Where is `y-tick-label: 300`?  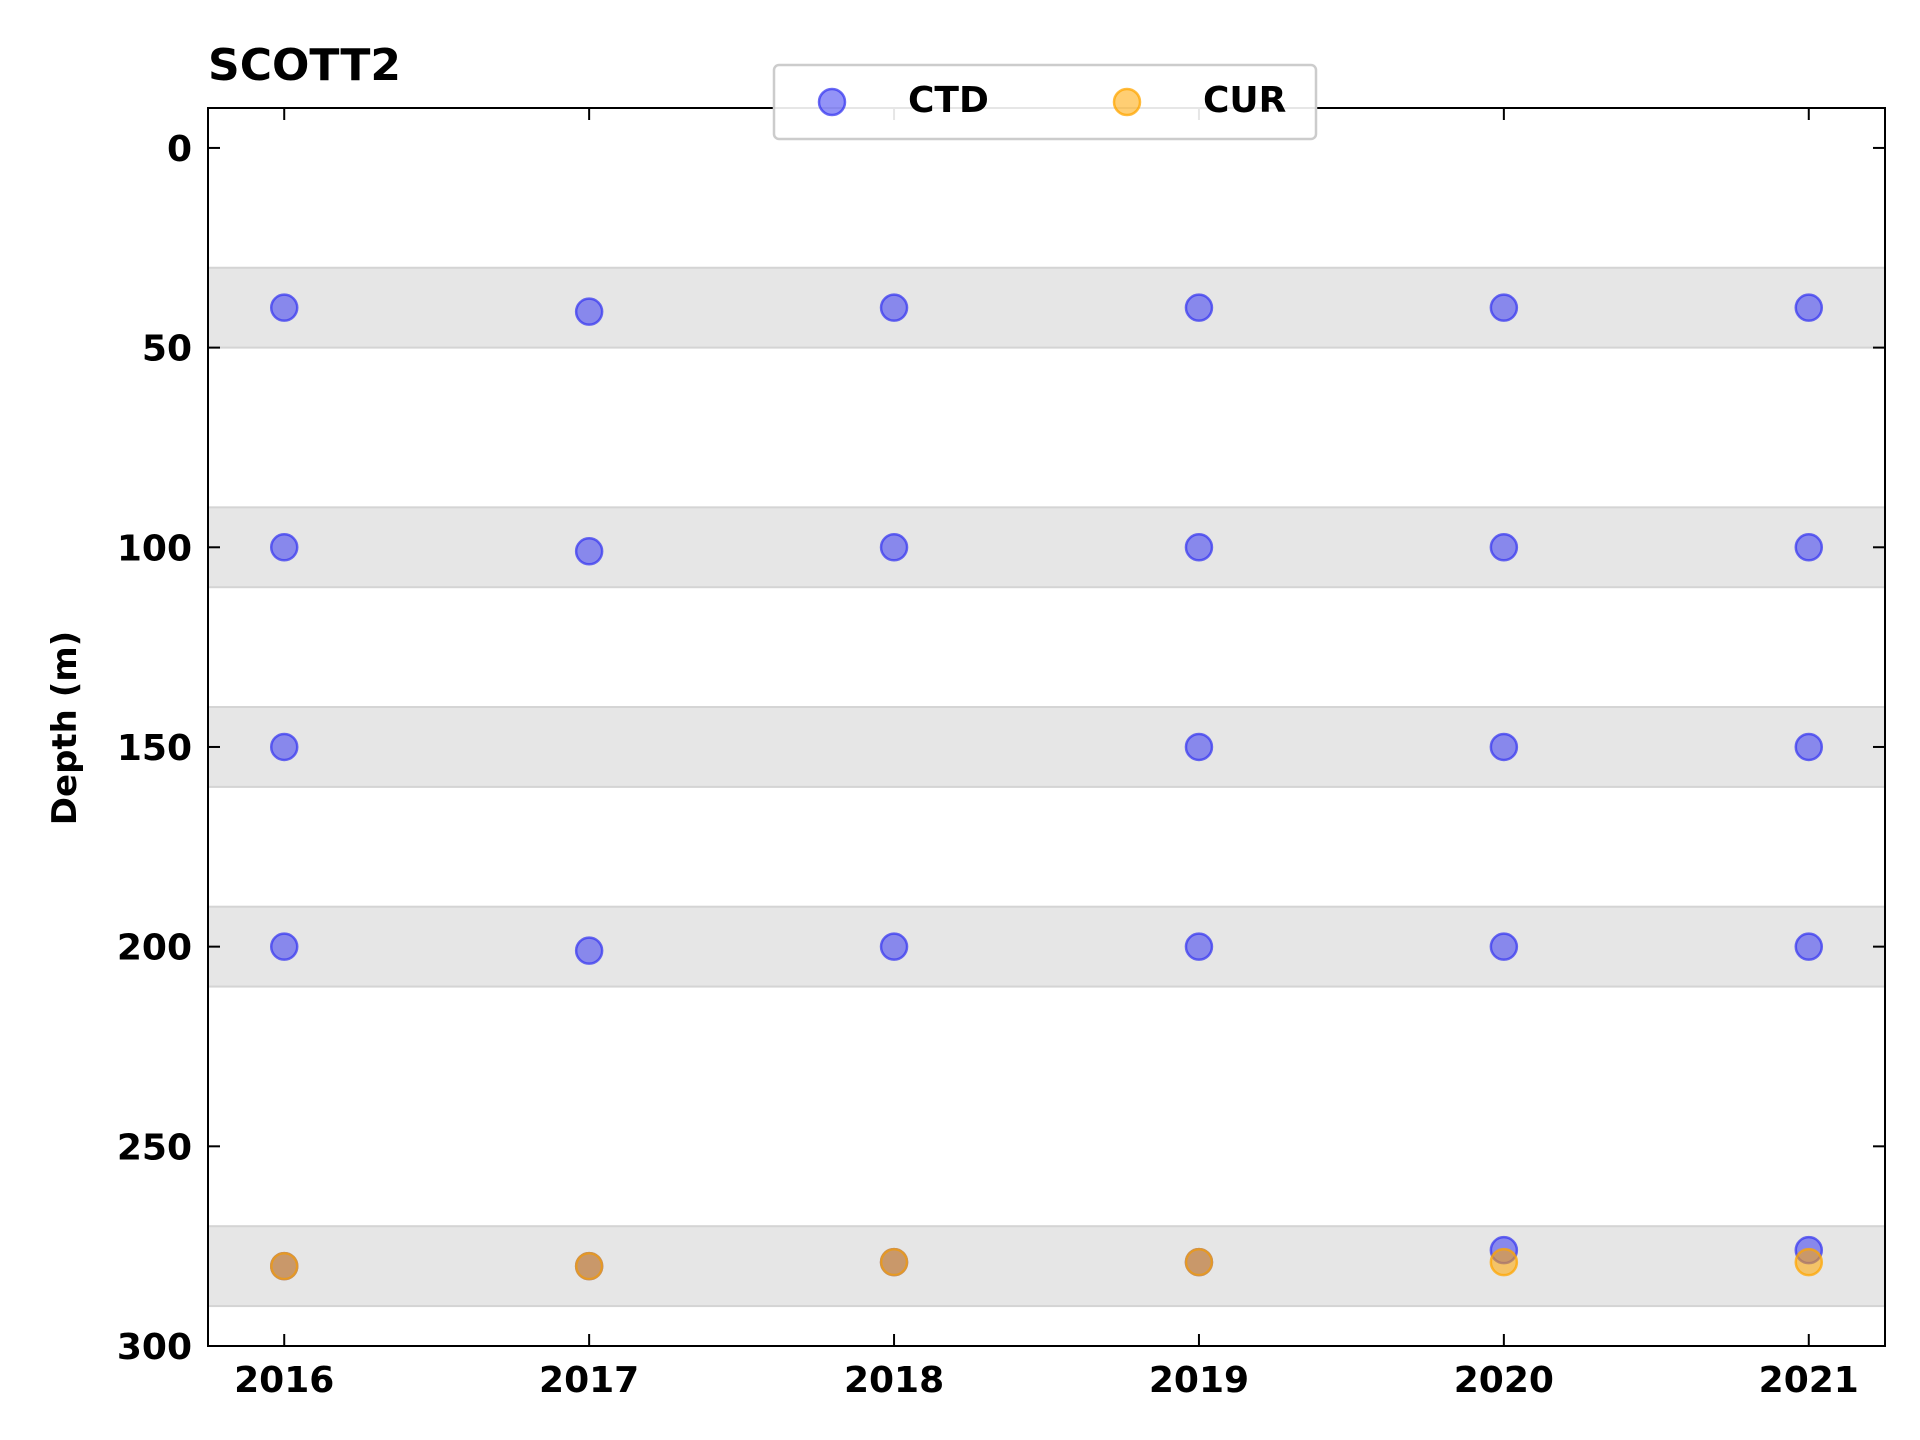 y-tick-label: 300 is located at coordinates (154, 1347).